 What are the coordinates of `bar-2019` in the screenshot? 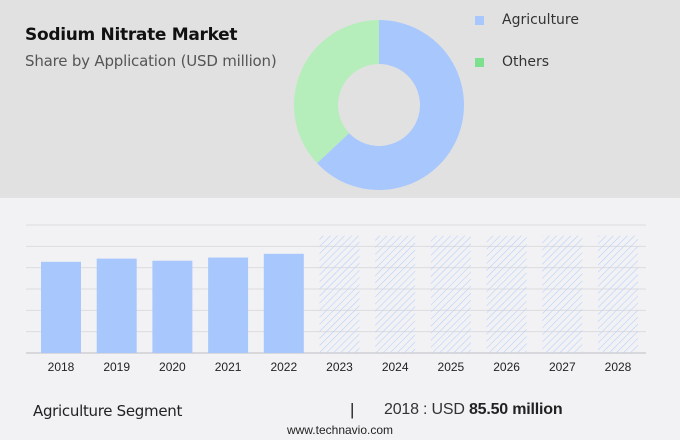 It's located at (116, 305).